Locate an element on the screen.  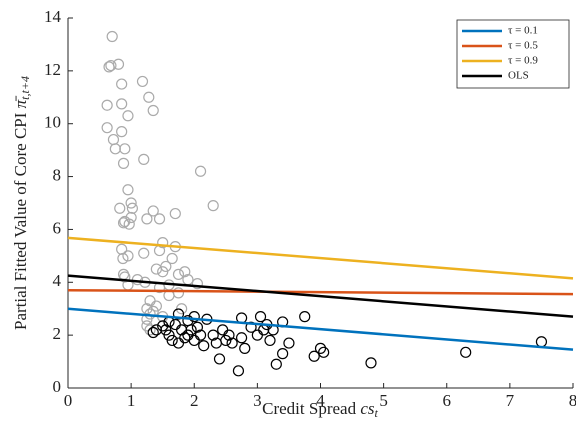
y-tick-label: 6 is located at coordinates (57, 227).